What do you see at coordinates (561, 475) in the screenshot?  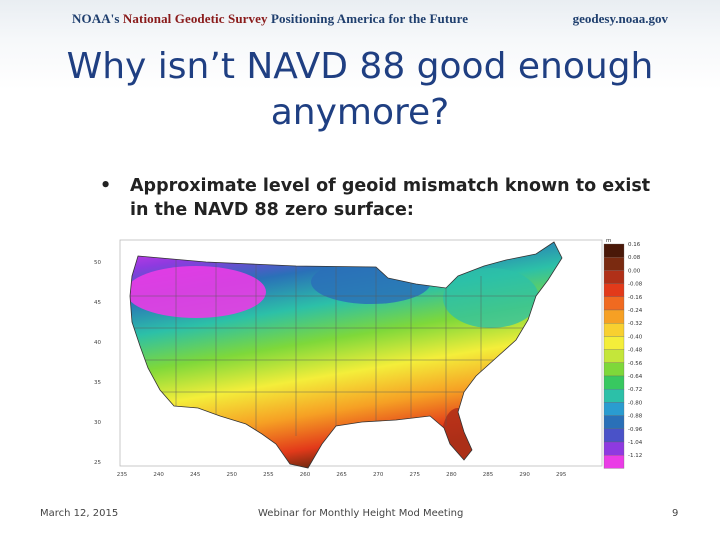 I see `longitude-tick-label: 295` at bounding box center [561, 475].